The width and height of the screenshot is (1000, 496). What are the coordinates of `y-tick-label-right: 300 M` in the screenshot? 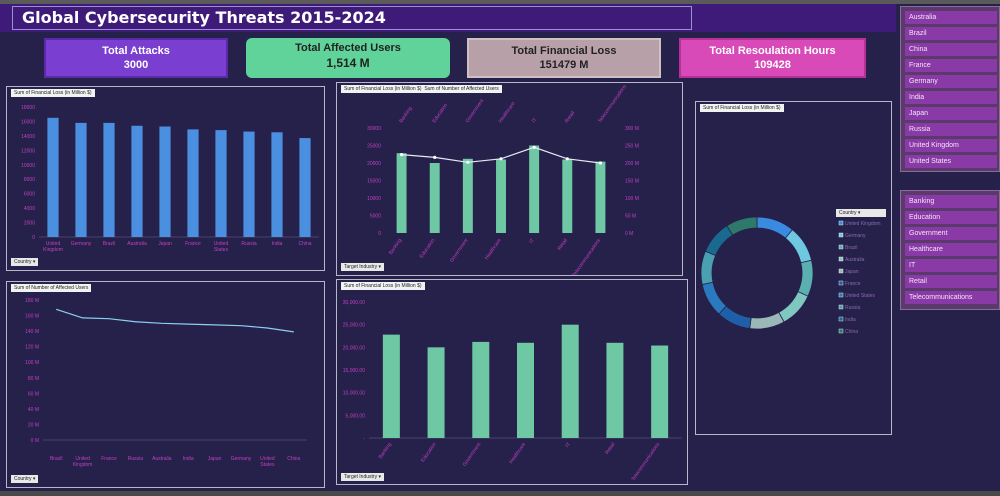 It's located at (632, 129).